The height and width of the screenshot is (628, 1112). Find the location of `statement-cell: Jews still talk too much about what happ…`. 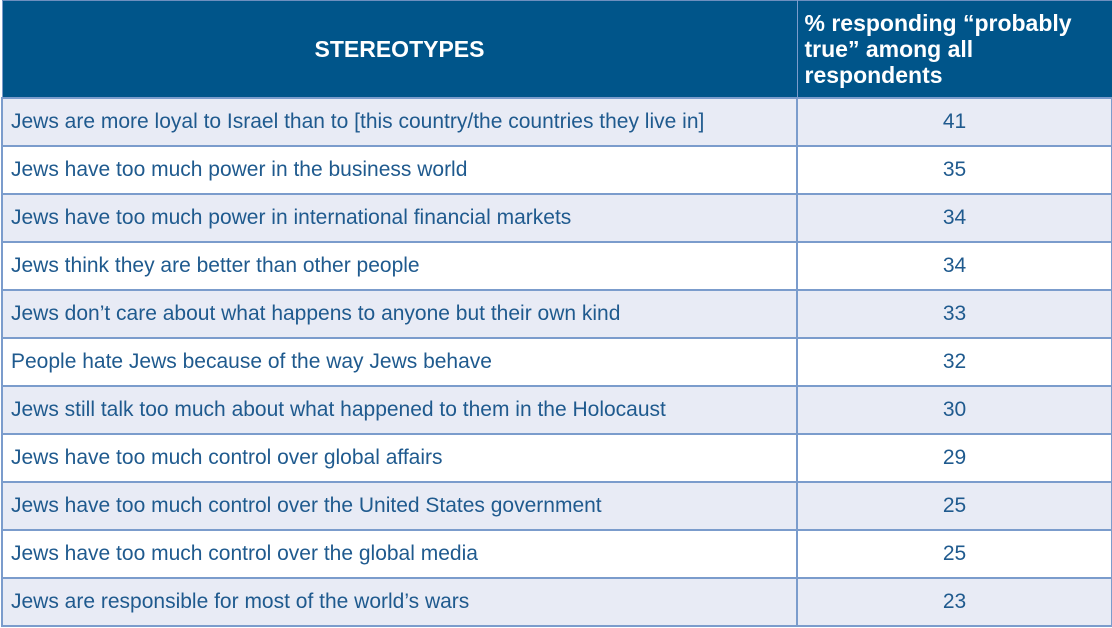

statement-cell: Jews still talk too much about what happ… is located at coordinates (399, 410).